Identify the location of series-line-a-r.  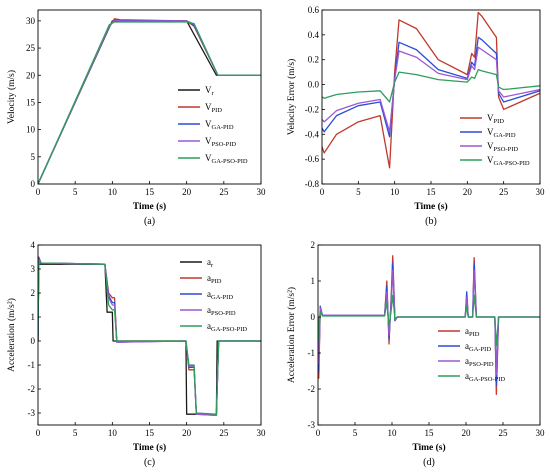
(149, 339).